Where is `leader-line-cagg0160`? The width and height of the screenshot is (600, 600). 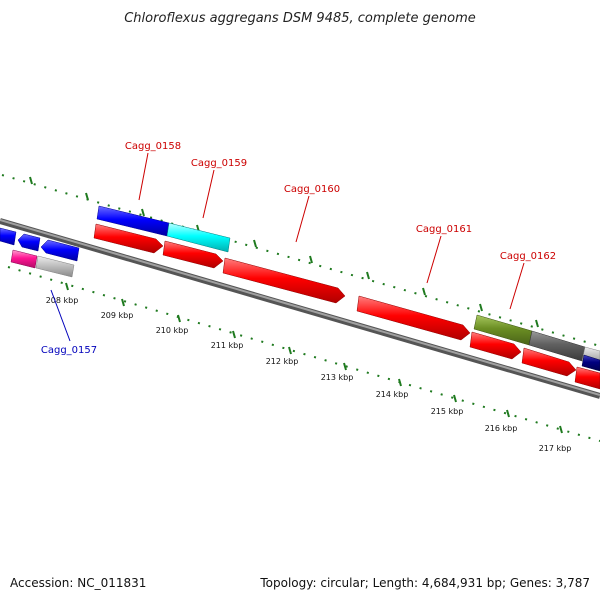 leader-line-cagg0160 is located at coordinates (302, 219).